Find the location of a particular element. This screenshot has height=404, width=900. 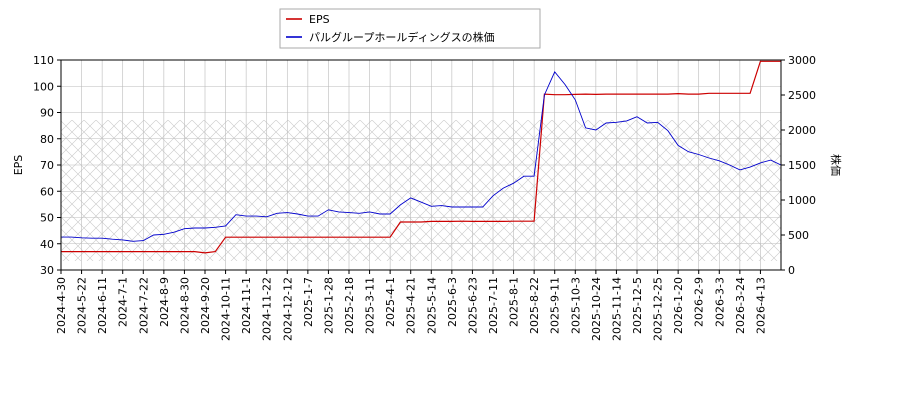

y-tick-label: 40 is located at coordinates (47, 244).